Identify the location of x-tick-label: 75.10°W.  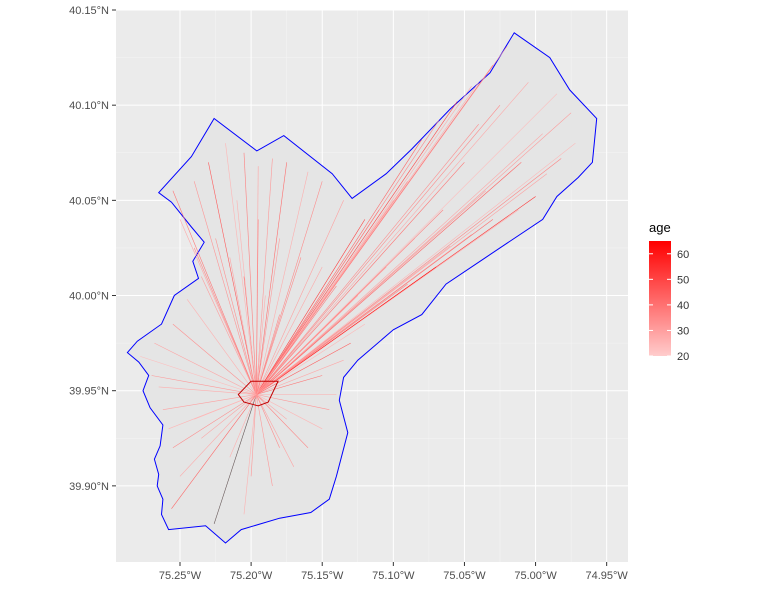
(393, 576).